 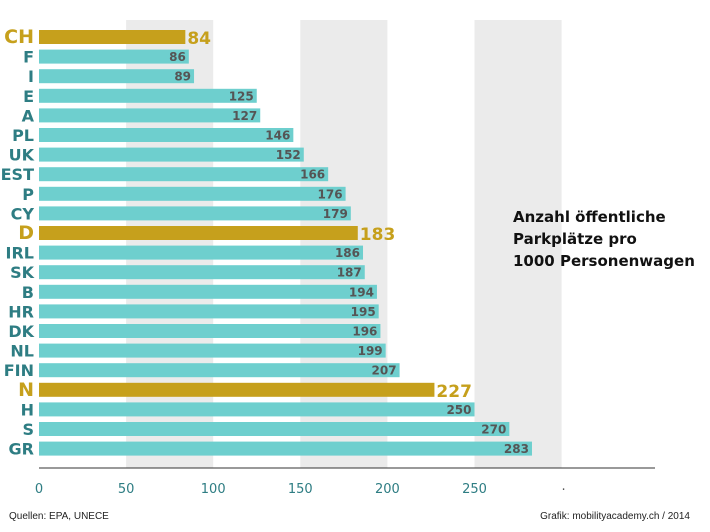 I want to click on bar-sk, so click(x=202, y=272).